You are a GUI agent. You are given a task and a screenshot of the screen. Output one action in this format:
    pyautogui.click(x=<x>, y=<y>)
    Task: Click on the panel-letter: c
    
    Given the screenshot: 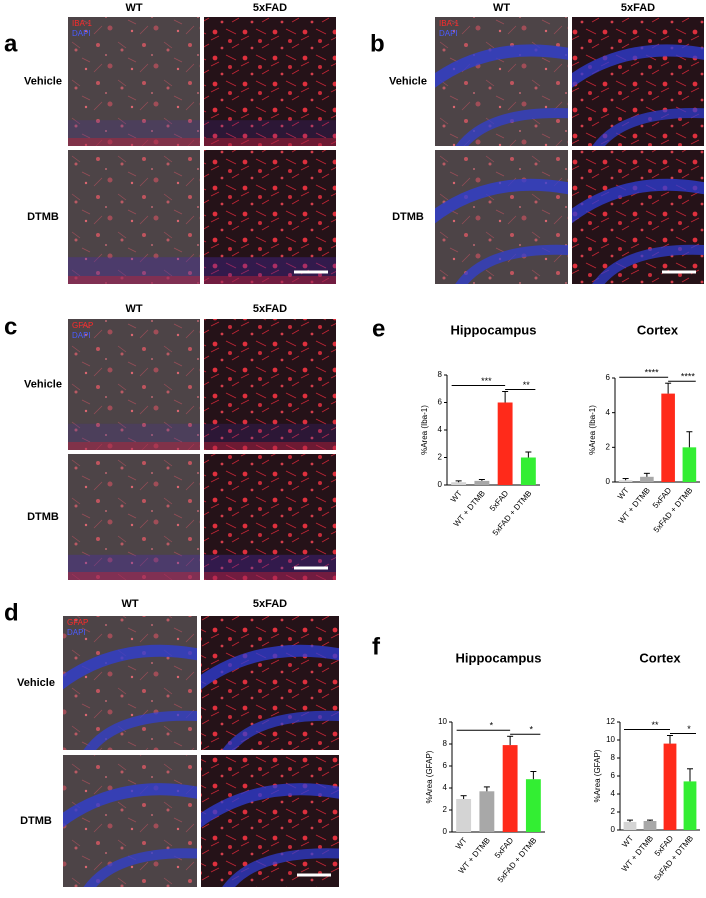 What is the action you would take?
    pyautogui.click(x=10, y=326)
    